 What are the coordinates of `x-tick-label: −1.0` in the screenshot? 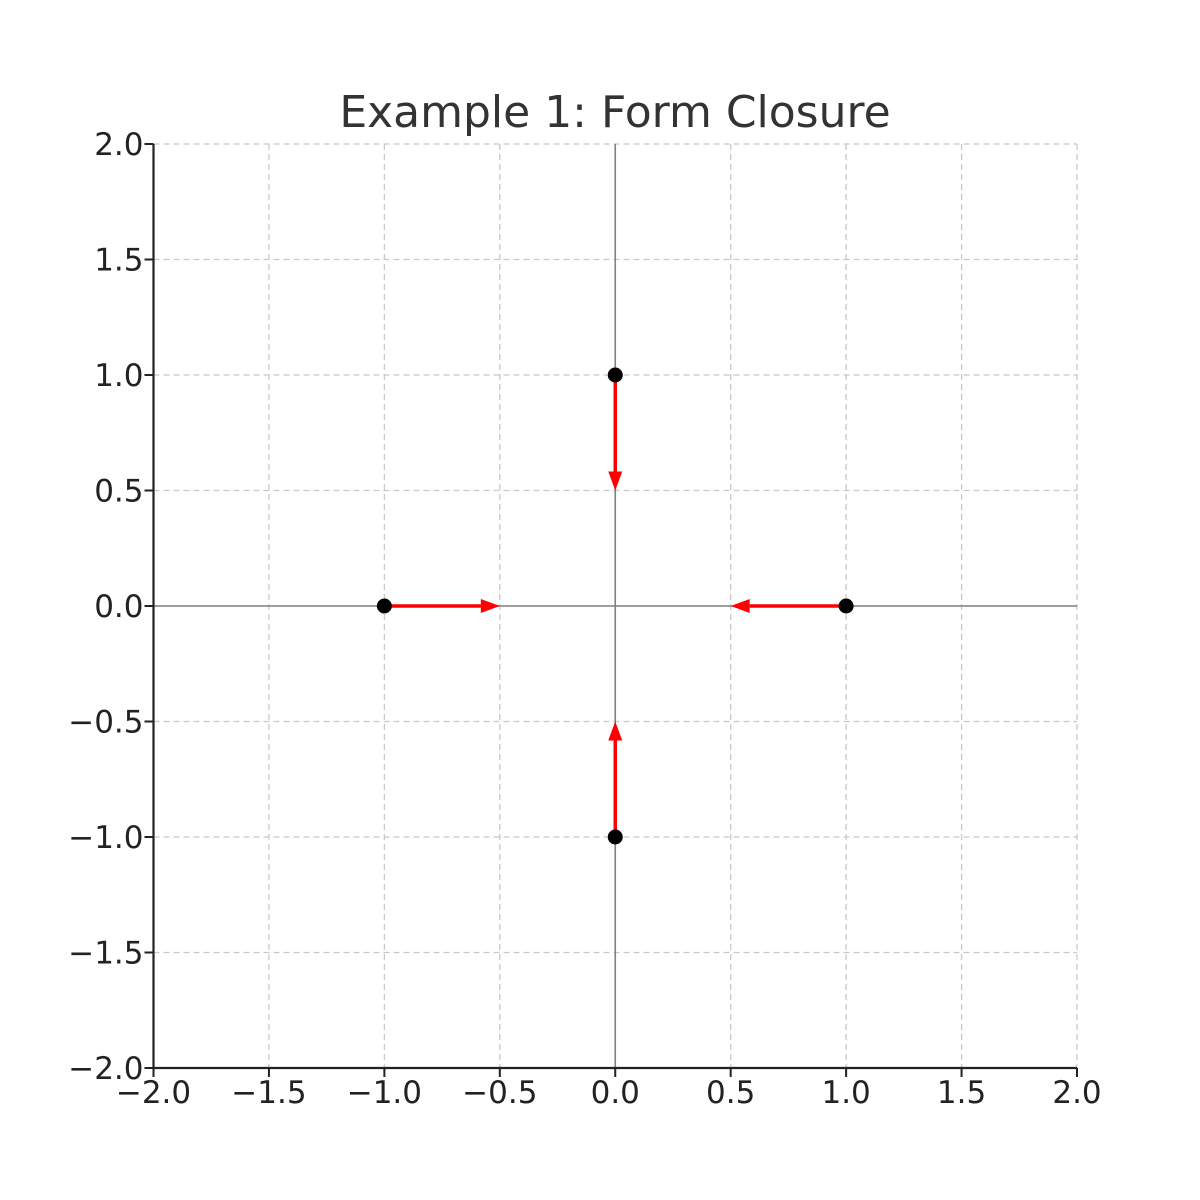 It's located at (384, 1093).